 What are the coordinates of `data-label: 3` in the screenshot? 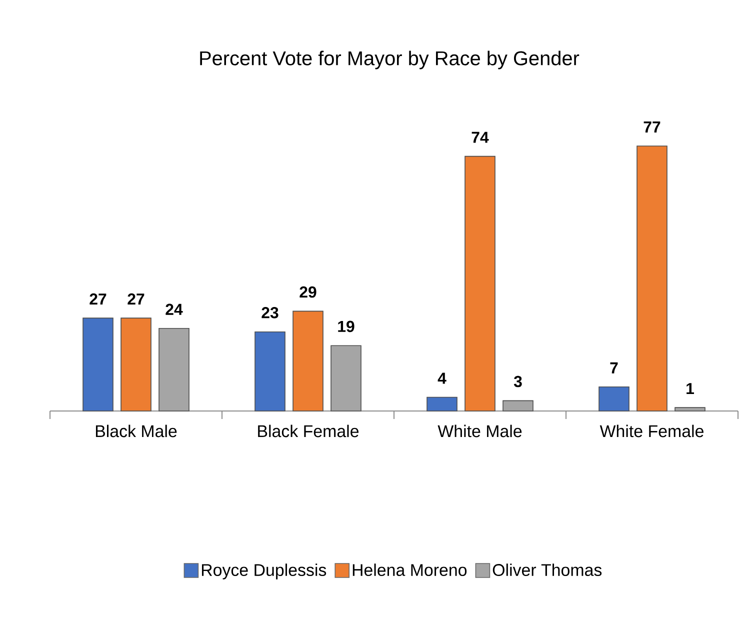 It's located at (518, 382).